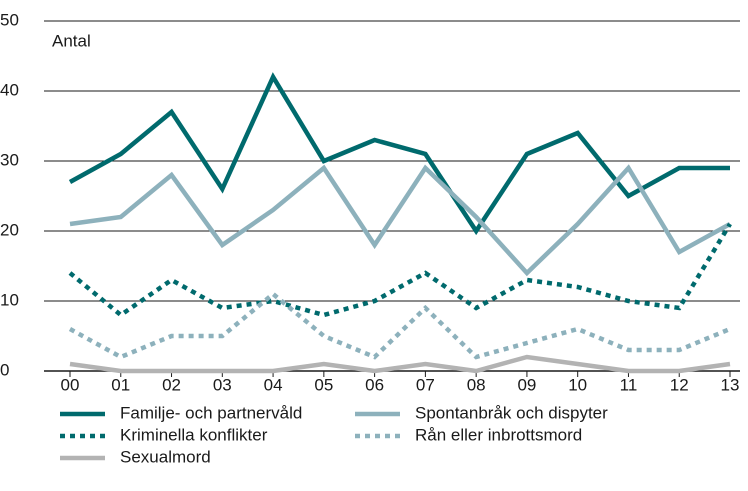 The image size is (748, 491). I want to click on x-tick-label: 11, so click(629, 384).